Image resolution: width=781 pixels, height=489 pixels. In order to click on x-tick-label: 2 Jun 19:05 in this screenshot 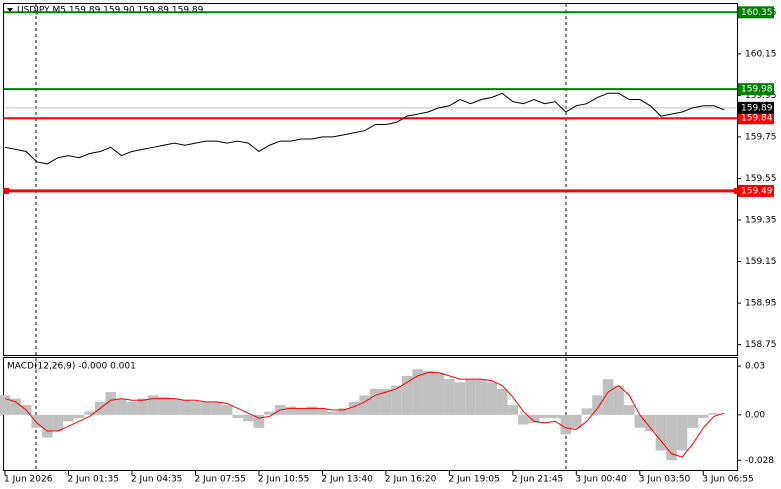, I will do `click(473, 480)`.